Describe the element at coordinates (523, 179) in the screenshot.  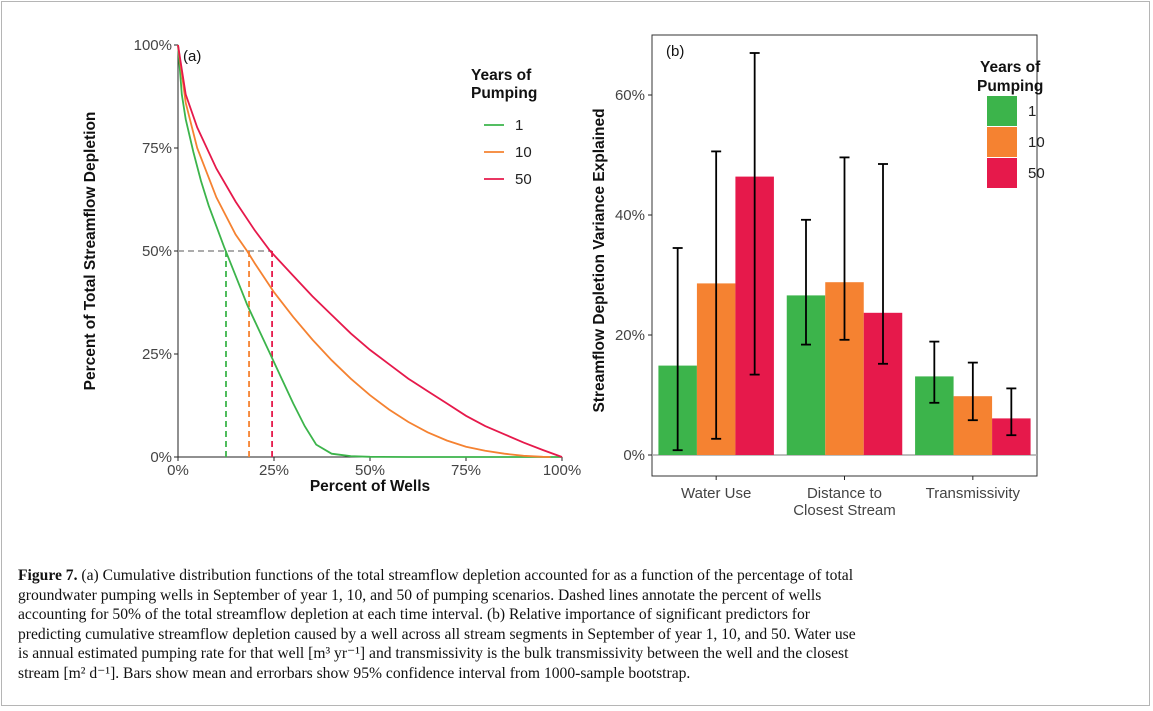
I see `panel-a-legend-label: 50` at that location.